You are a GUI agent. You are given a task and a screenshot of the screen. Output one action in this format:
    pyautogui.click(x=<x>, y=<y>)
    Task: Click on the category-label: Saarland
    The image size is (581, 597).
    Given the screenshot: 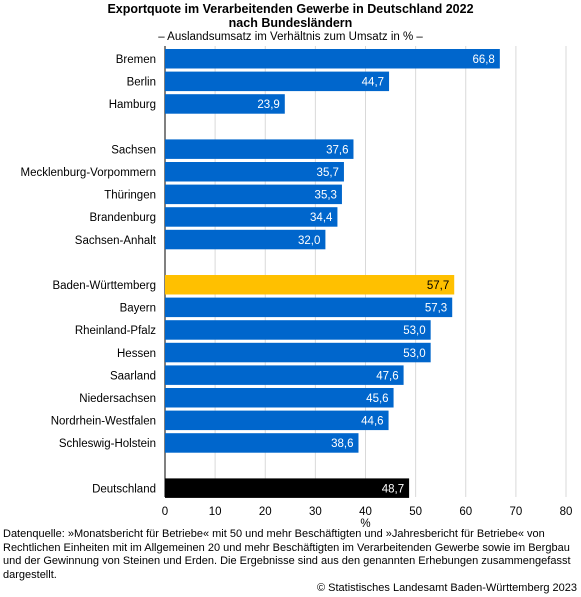 What is the action you would take?
    pyautogui.click(x=133, y=376)
    